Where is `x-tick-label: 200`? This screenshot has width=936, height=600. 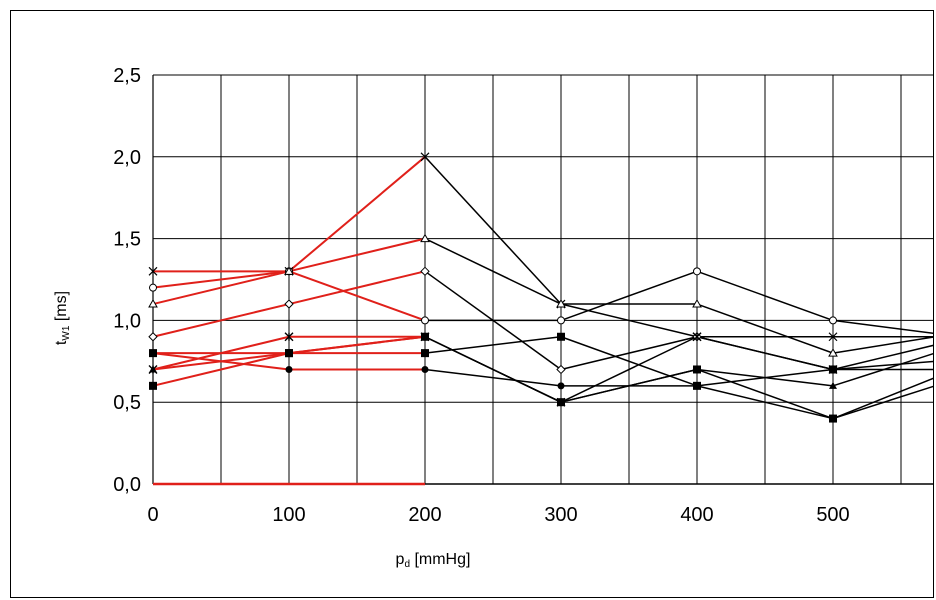 x-tick-label: 200 is located at coordinates (424, 515).